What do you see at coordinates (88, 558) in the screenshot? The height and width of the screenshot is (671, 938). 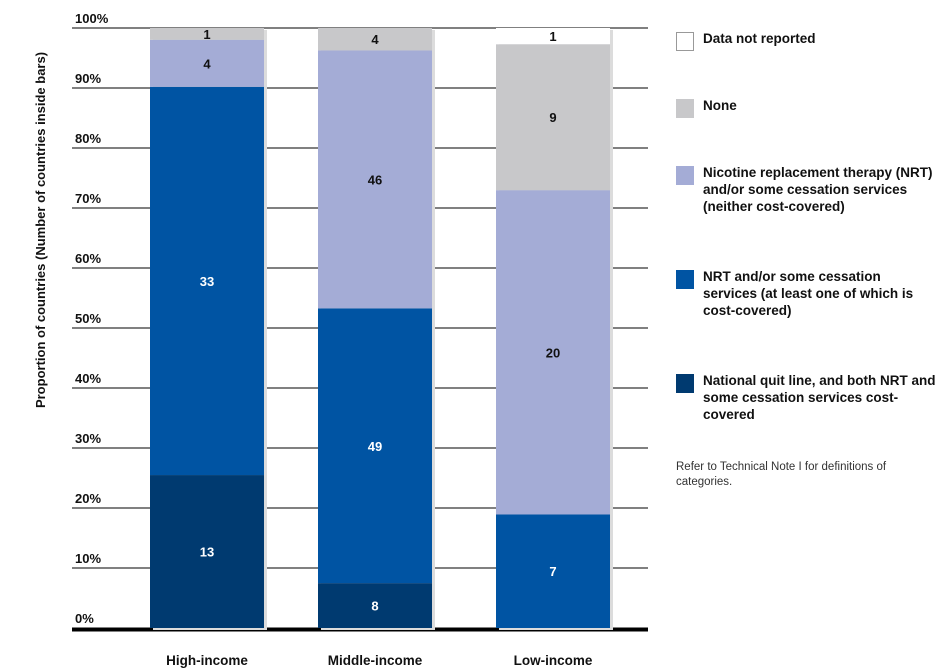 I see `y-tick-label: 10%` at bounding box center [88, 558].